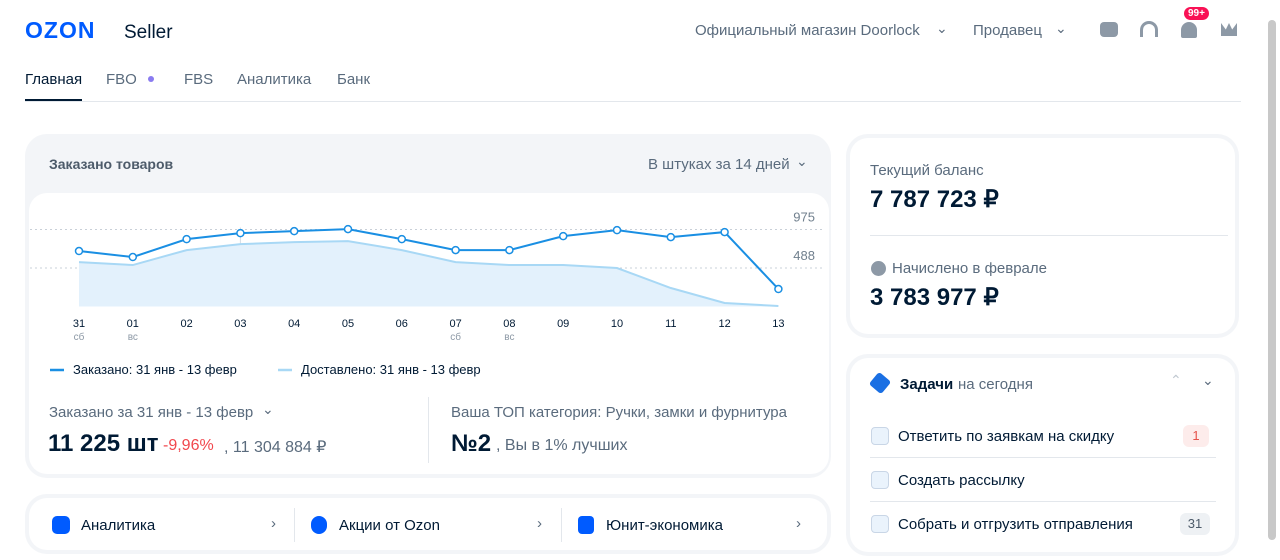 This screenshot has width=1280, height=560. What do you see at coordinates (151, 412) in the screenshot?
I see `summary-label: Заказано за 31 янв - 13 февр` at bounding box center [151, 412].